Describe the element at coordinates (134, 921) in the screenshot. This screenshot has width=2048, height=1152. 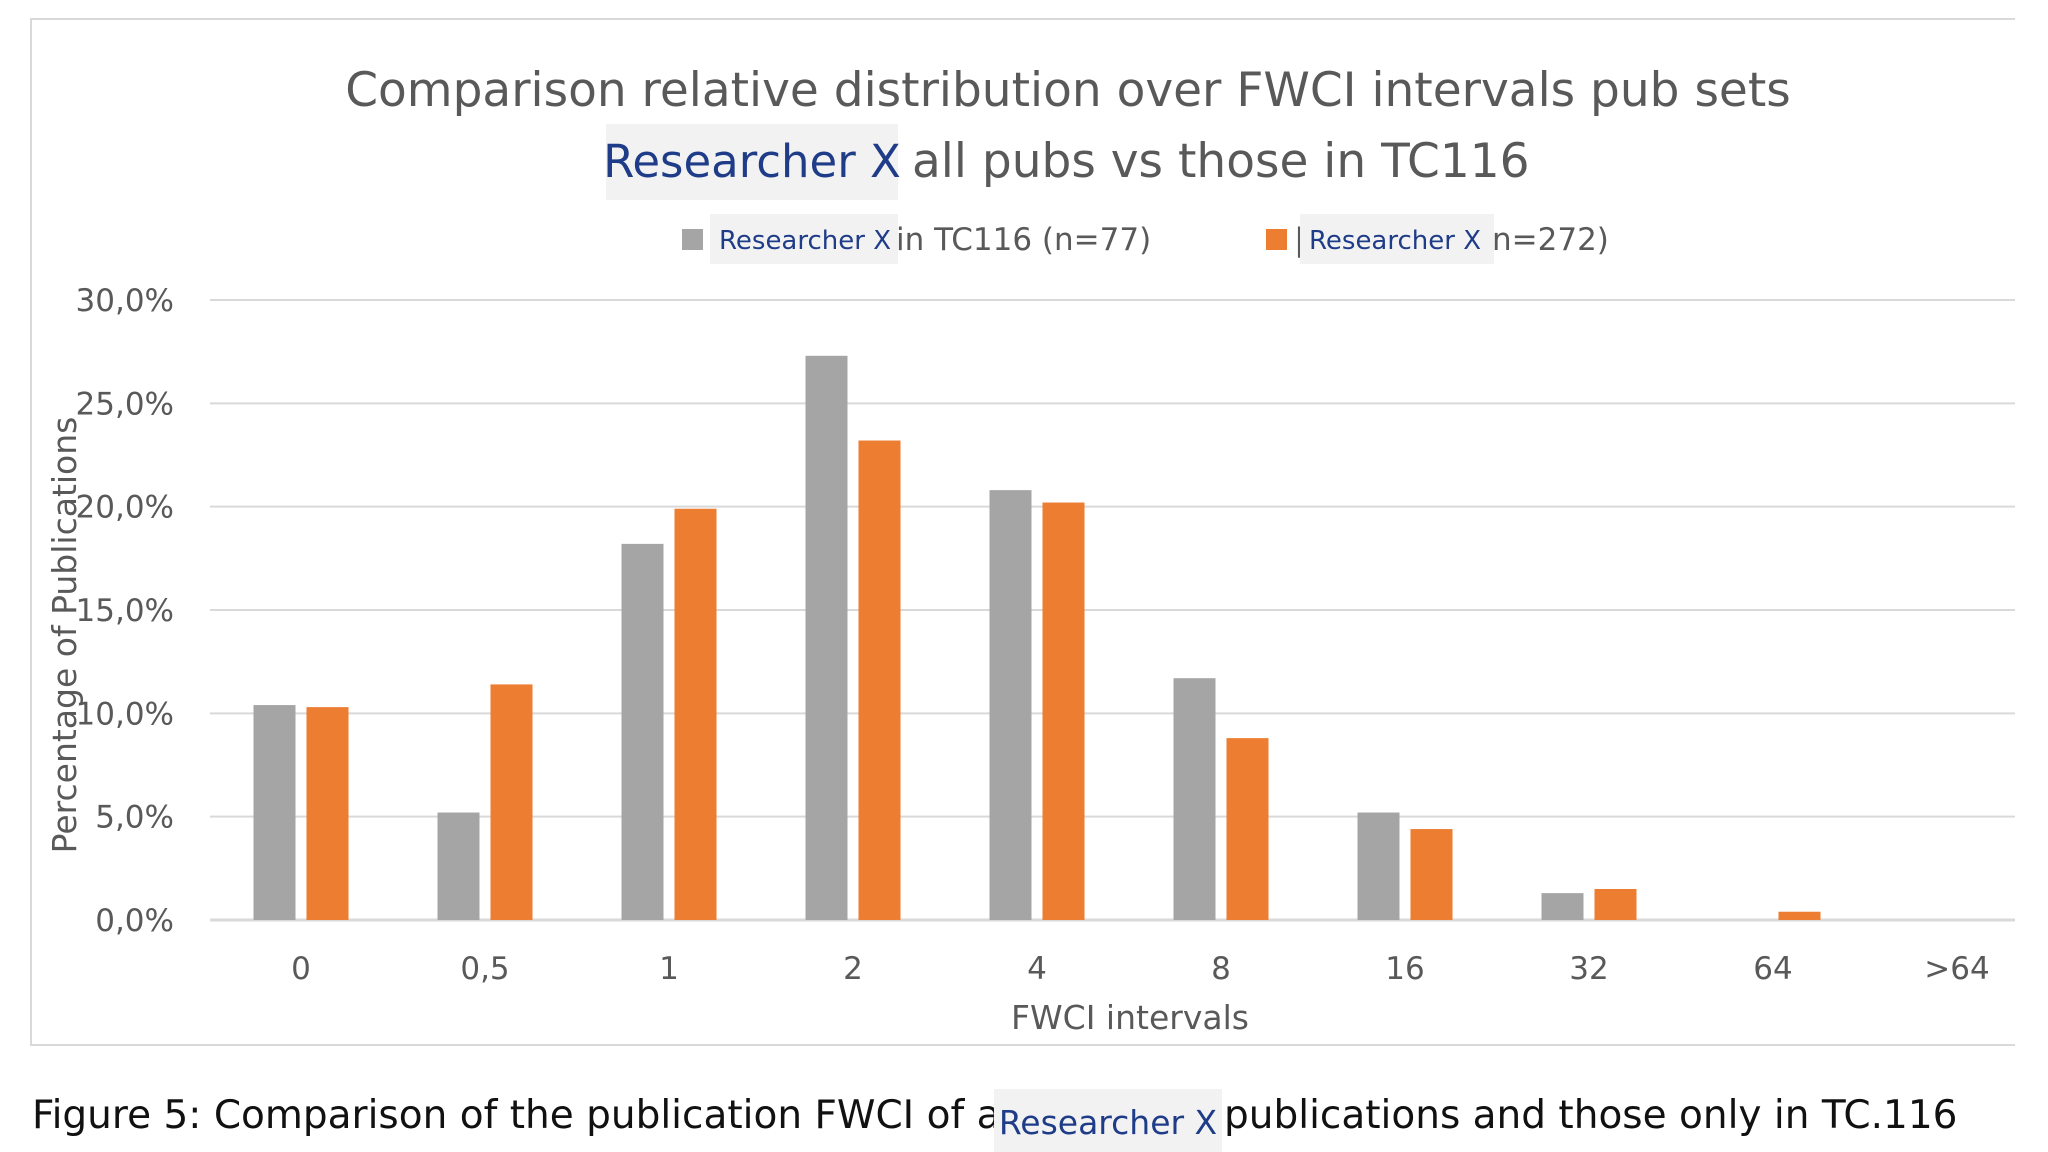
I see `y-tick-label: 0,0%` at that location.